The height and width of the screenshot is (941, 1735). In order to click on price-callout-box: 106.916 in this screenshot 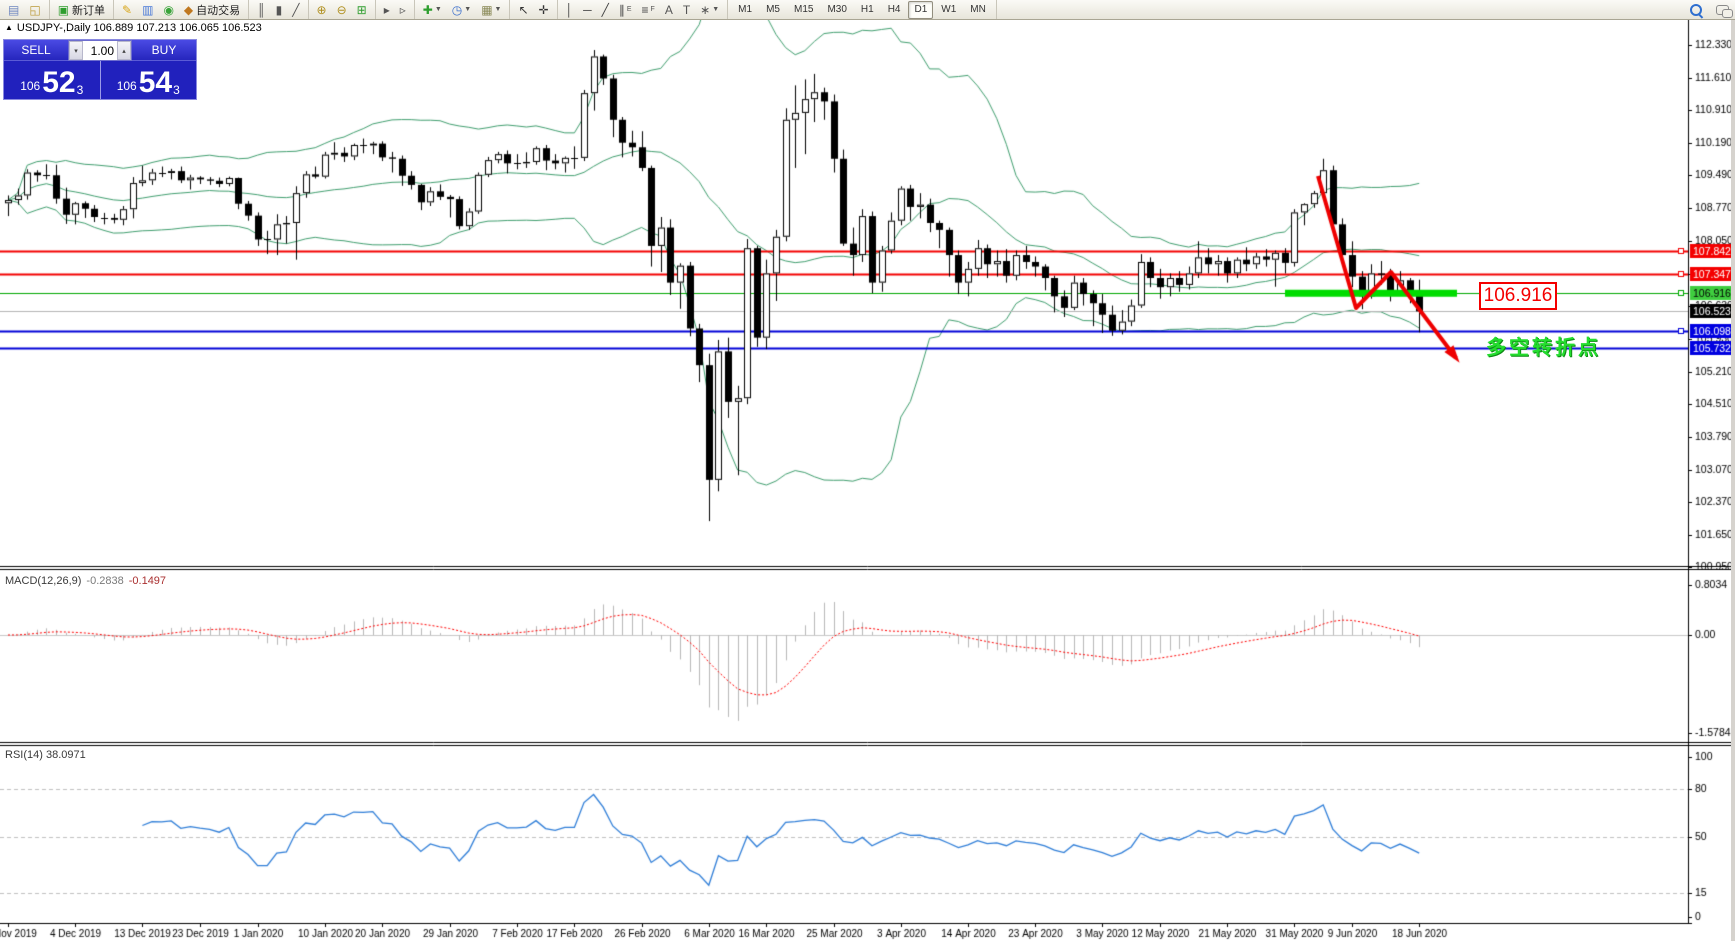, I will do `click(1518, 296)`.